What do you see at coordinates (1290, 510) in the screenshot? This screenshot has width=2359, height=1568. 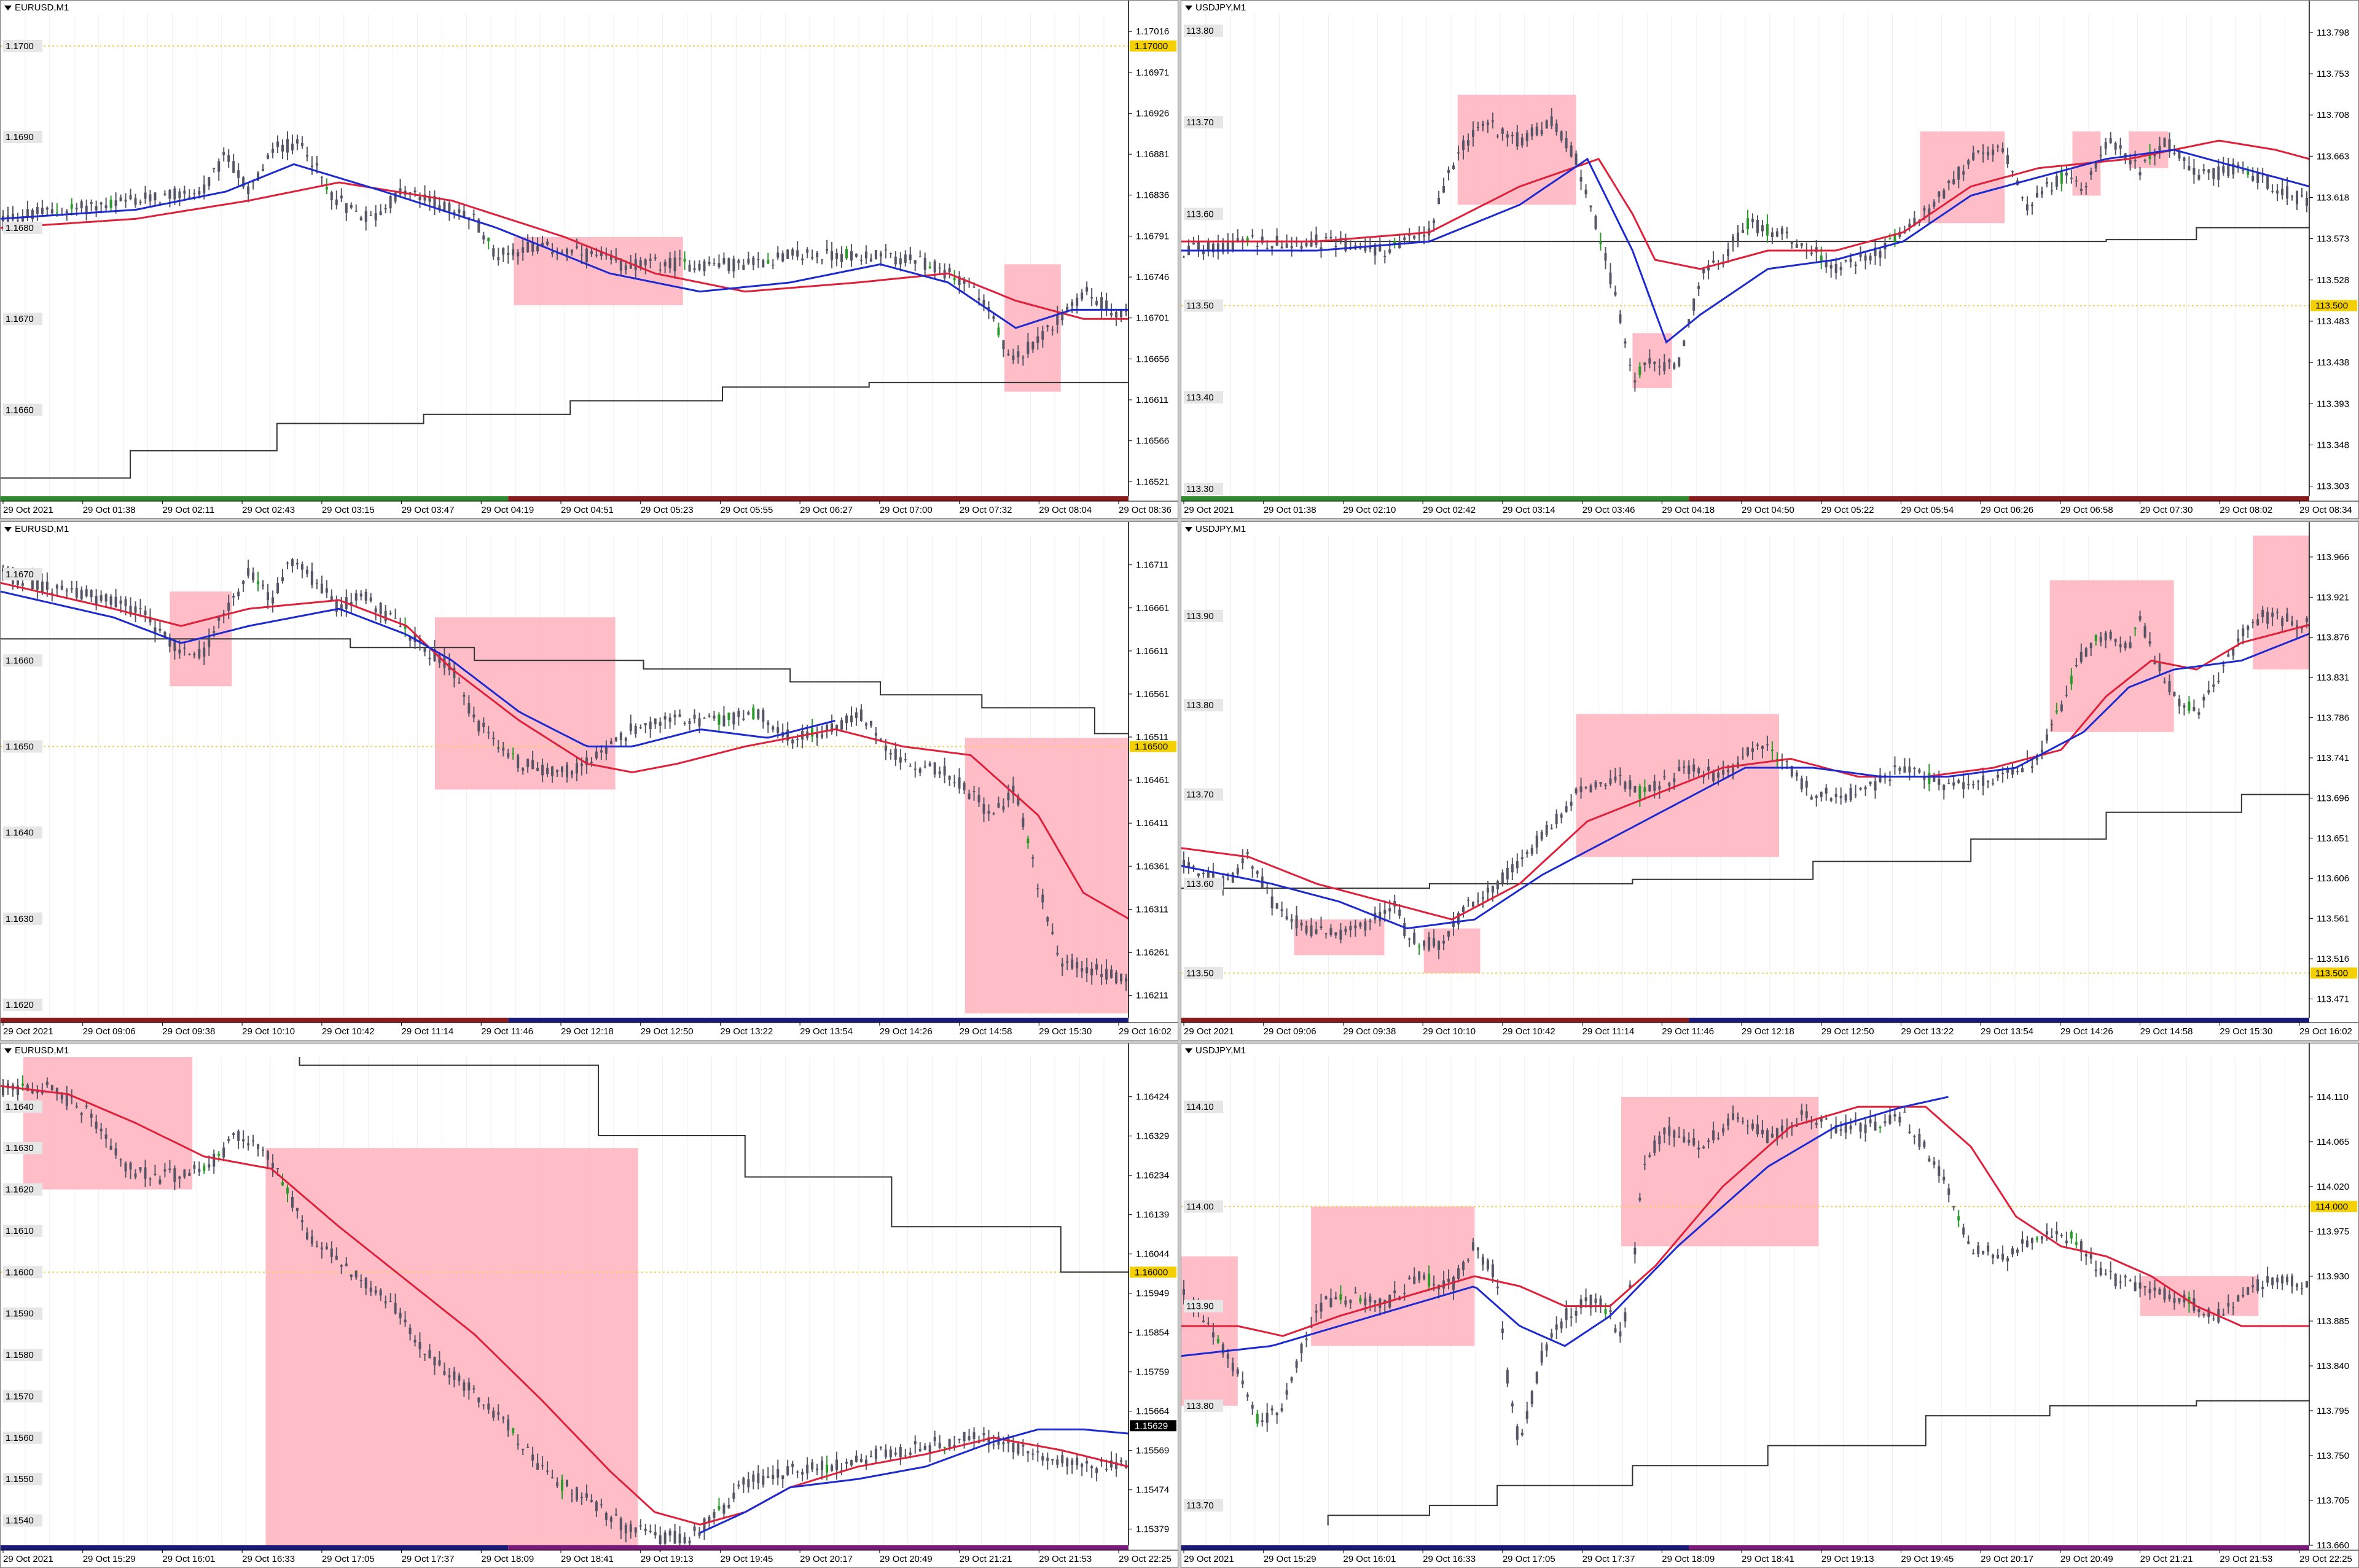 I see `time-tick-label: 29 Oct 01:38` at bounding box center [1290, 510].